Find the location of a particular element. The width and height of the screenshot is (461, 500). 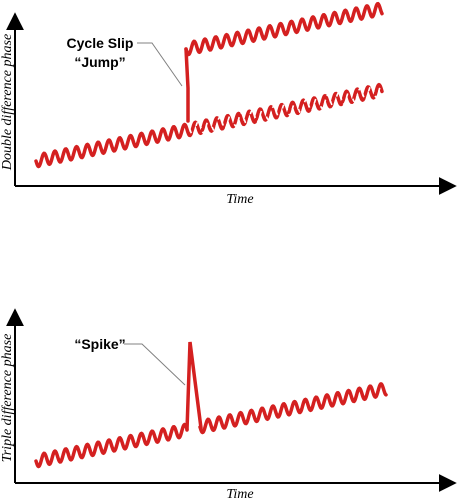

top-annotation-line2: “Jump” is located at coordinates (99, 62).